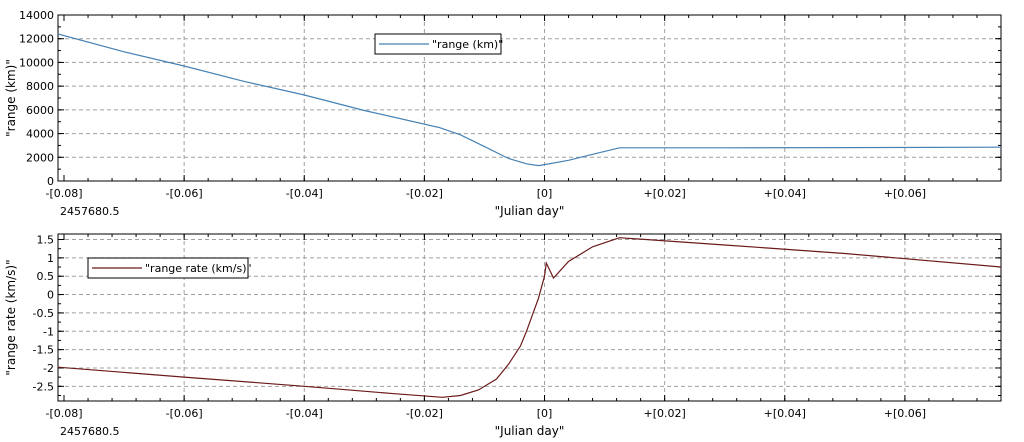 This screenshot has width=1024, height=442. Describe the element at coordinates (467, 44) in the screenshot. I see `legend-label: "range (km)"` at that location.